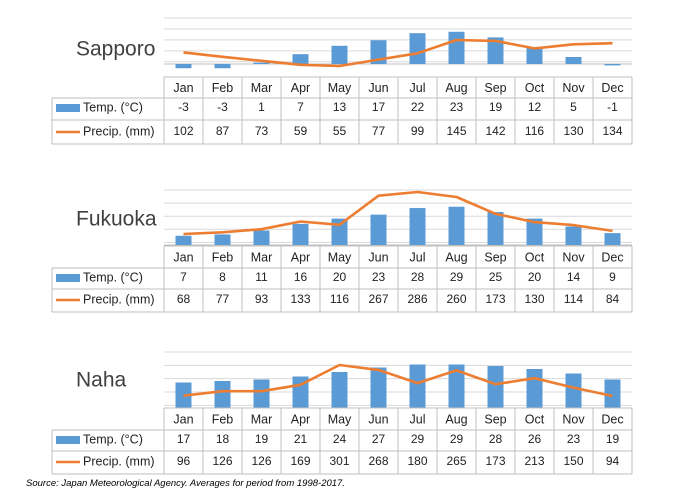  I want to click on temp-value: 11, so click(261, 277).